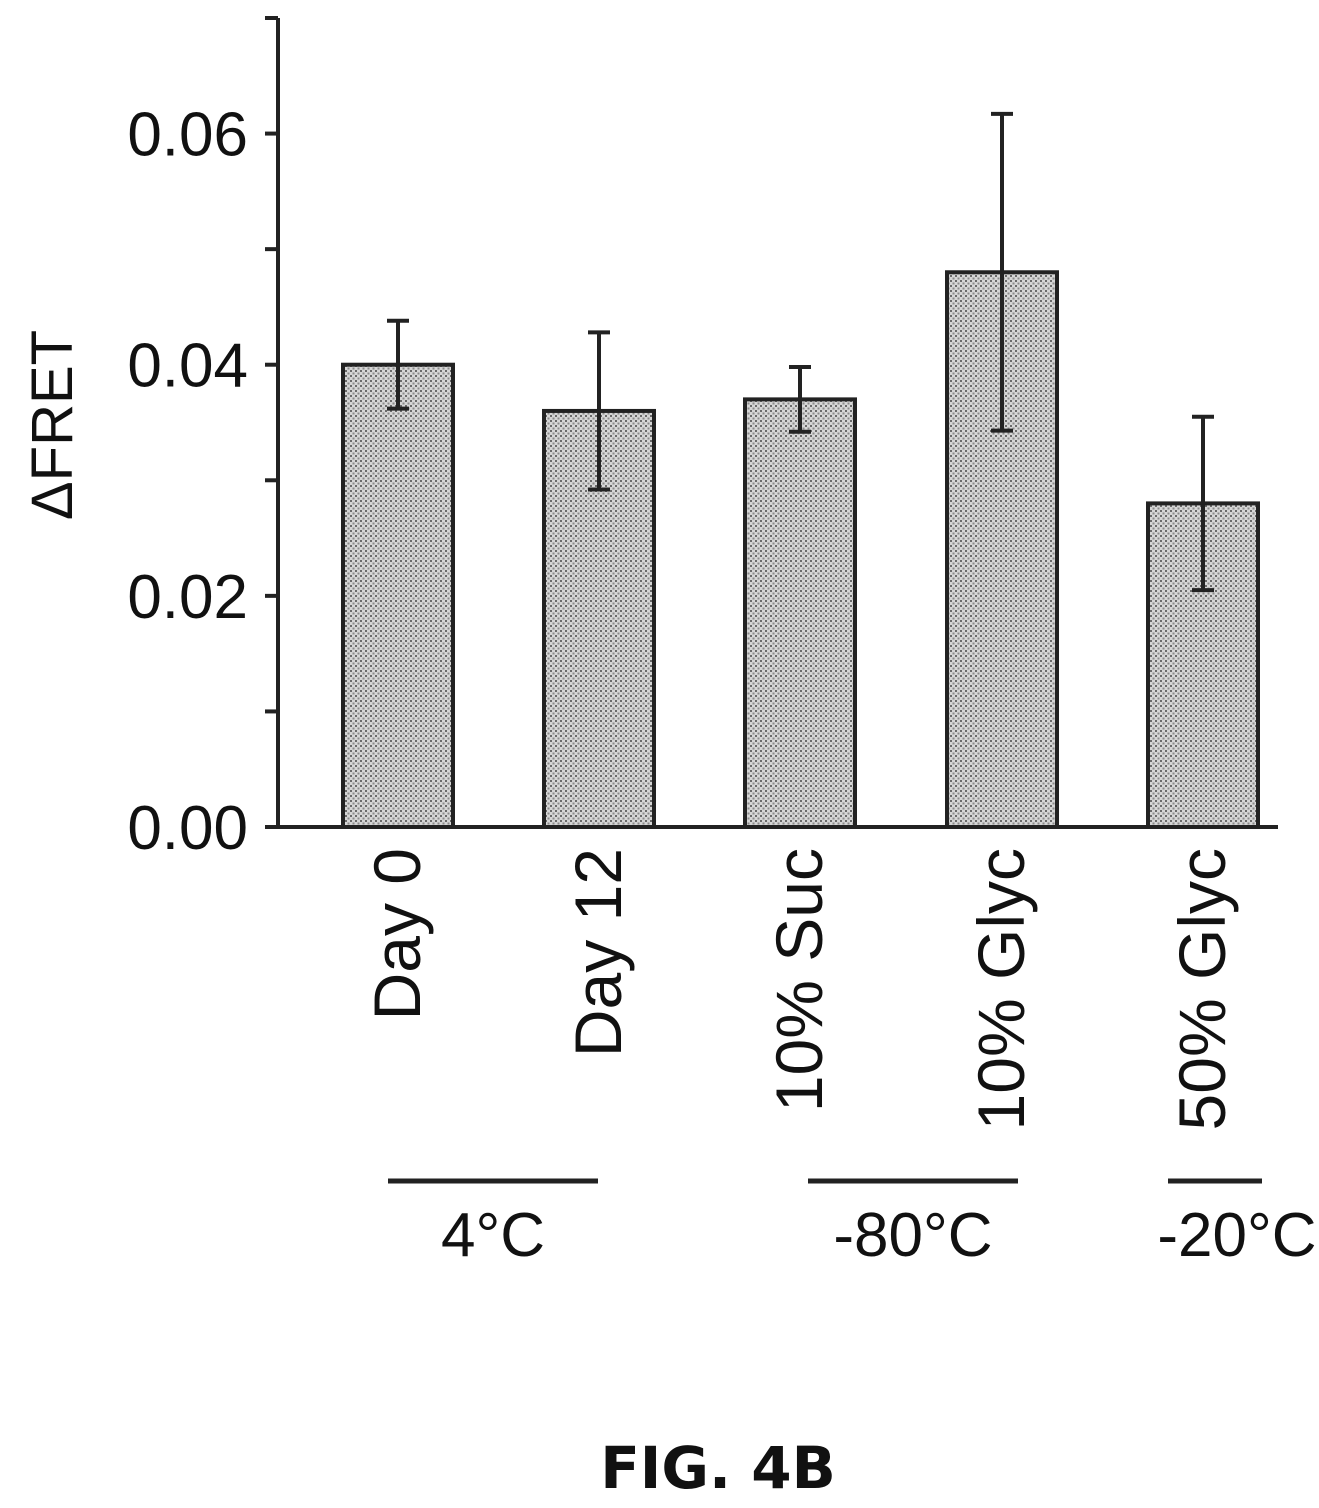 This screenshot has width=1319, height=1508. I want to click on y-axis-label: ΔFRET, so click(52, 425).